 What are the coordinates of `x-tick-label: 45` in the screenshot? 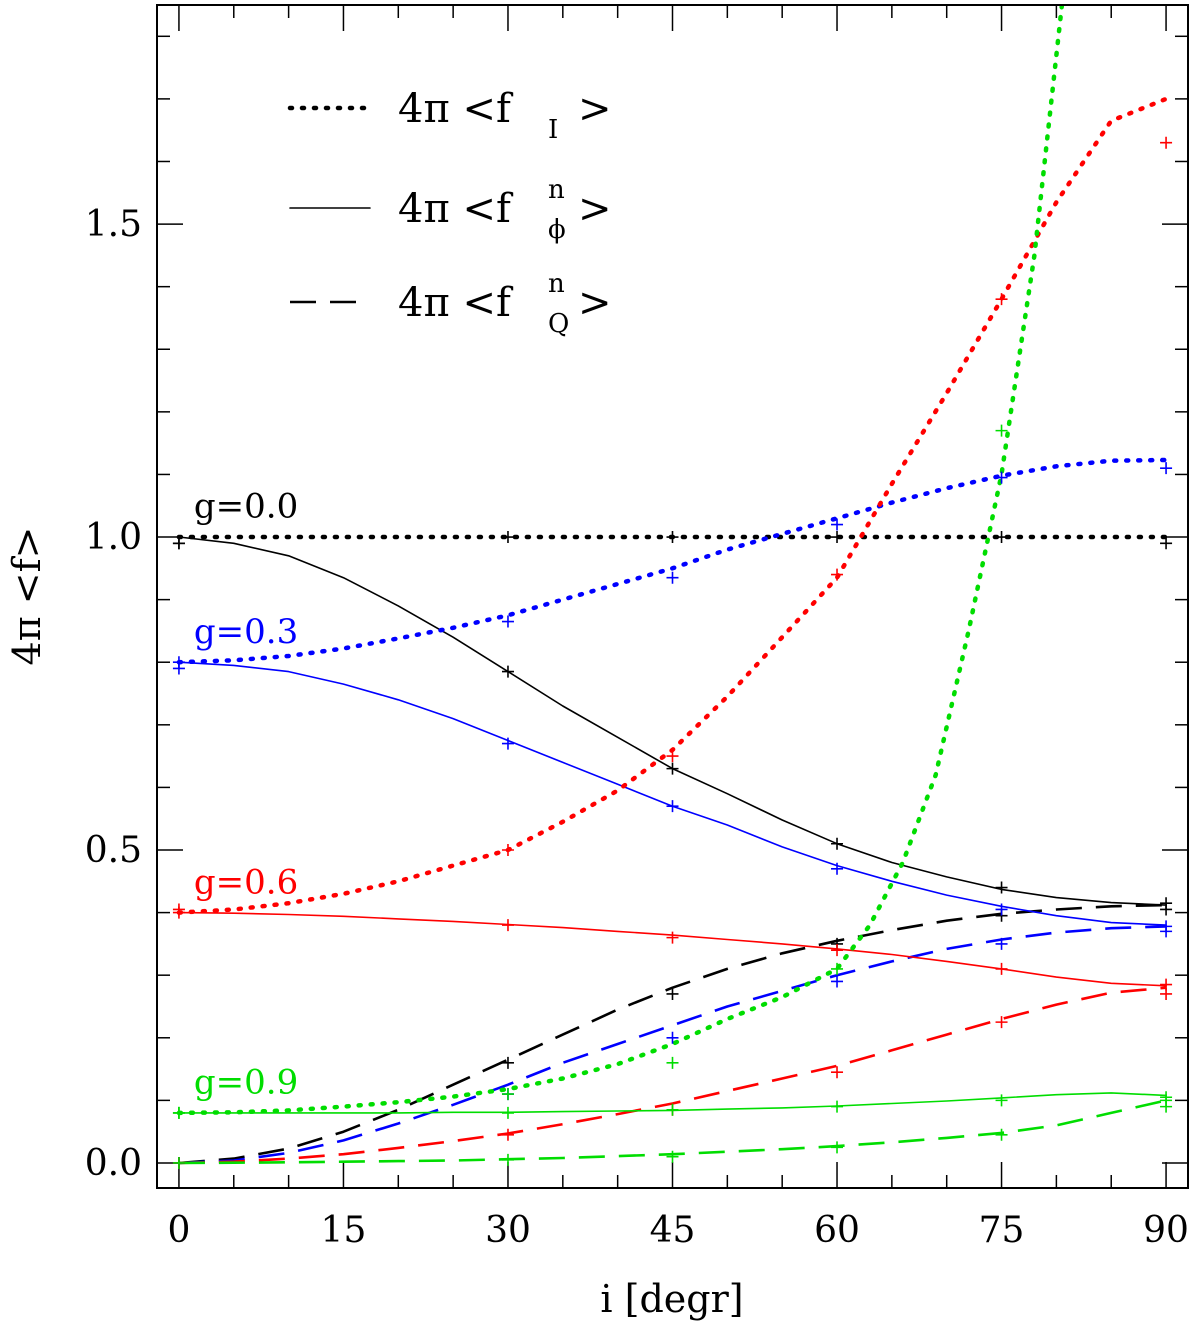 It's located at (673, 1230).